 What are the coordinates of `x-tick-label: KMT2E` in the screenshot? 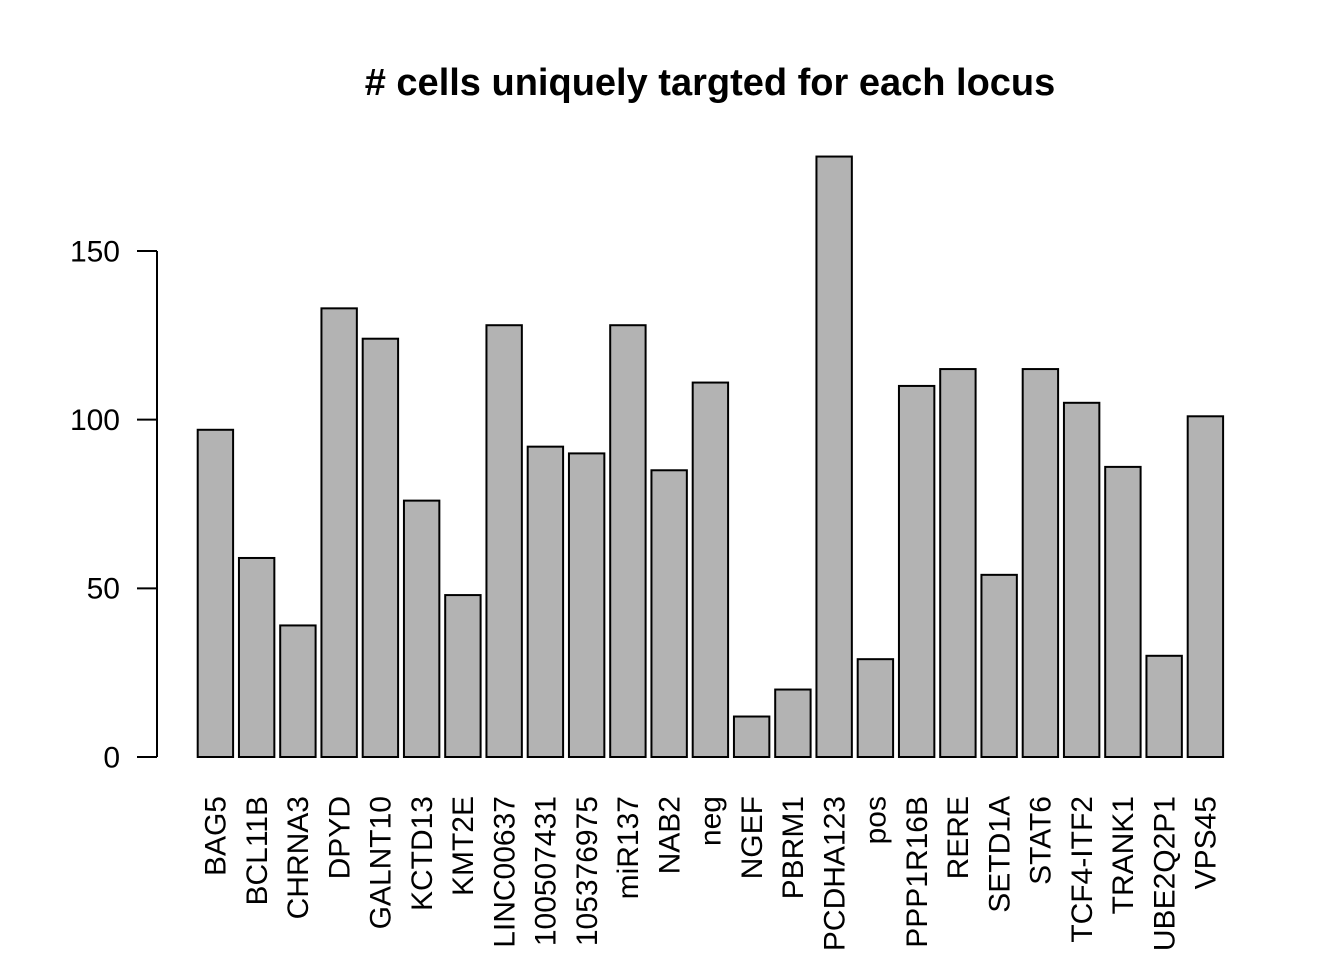 It's located at (463, 846).